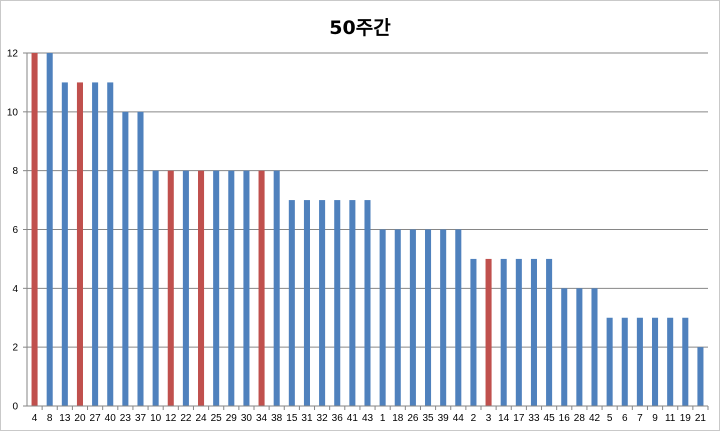  What do you see at coordinates (368, 418) in the screenshot?
I see `x-tick-label-43: 43` at bounding box center [368, 418].